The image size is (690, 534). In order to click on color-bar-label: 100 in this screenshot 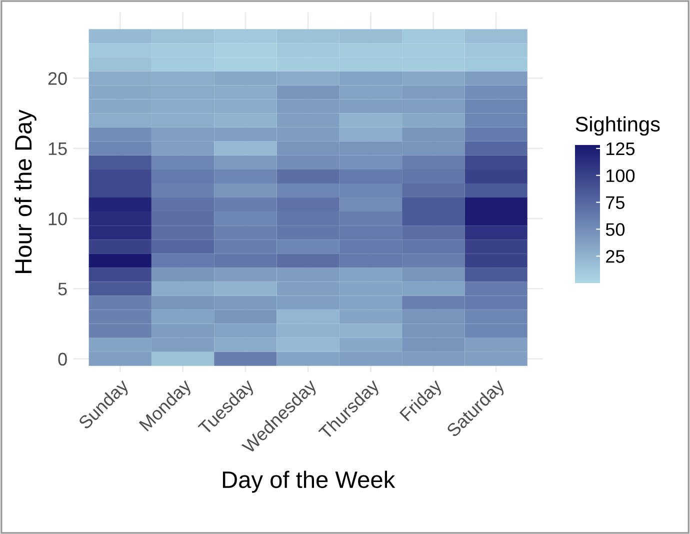, I will do `click(620, 175)`.